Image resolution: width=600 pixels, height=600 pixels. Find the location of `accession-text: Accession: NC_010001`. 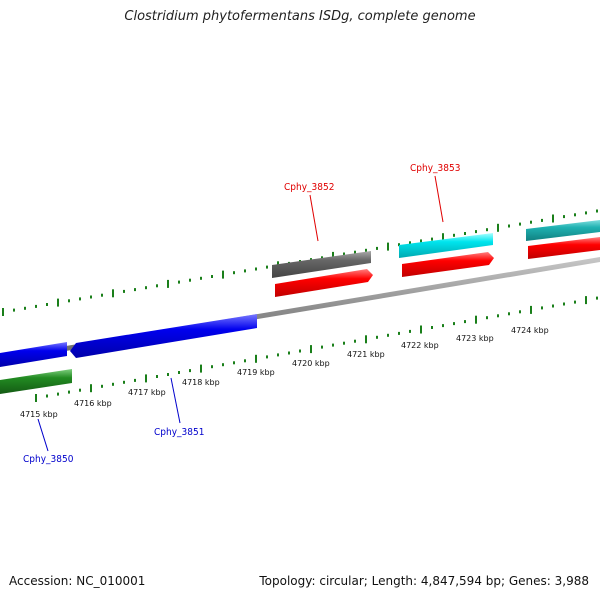

accession-text: Accession: NC_010001 is located at coordinates (77, 581).